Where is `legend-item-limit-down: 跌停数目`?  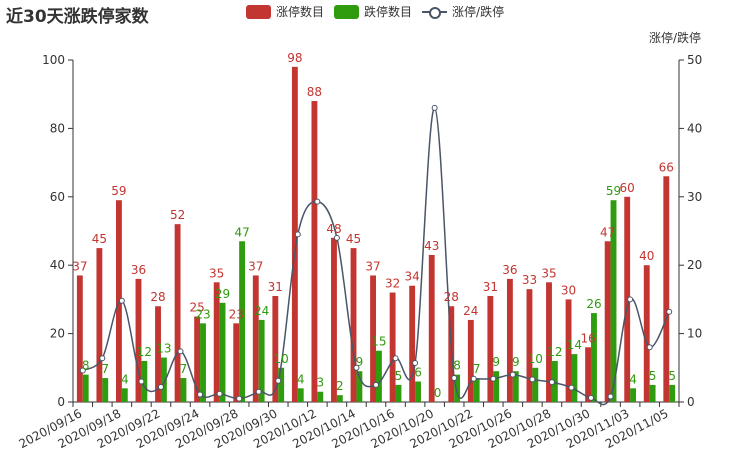
legend-item-limit-down: 跌停数目 is located at coordinates (373, 11).